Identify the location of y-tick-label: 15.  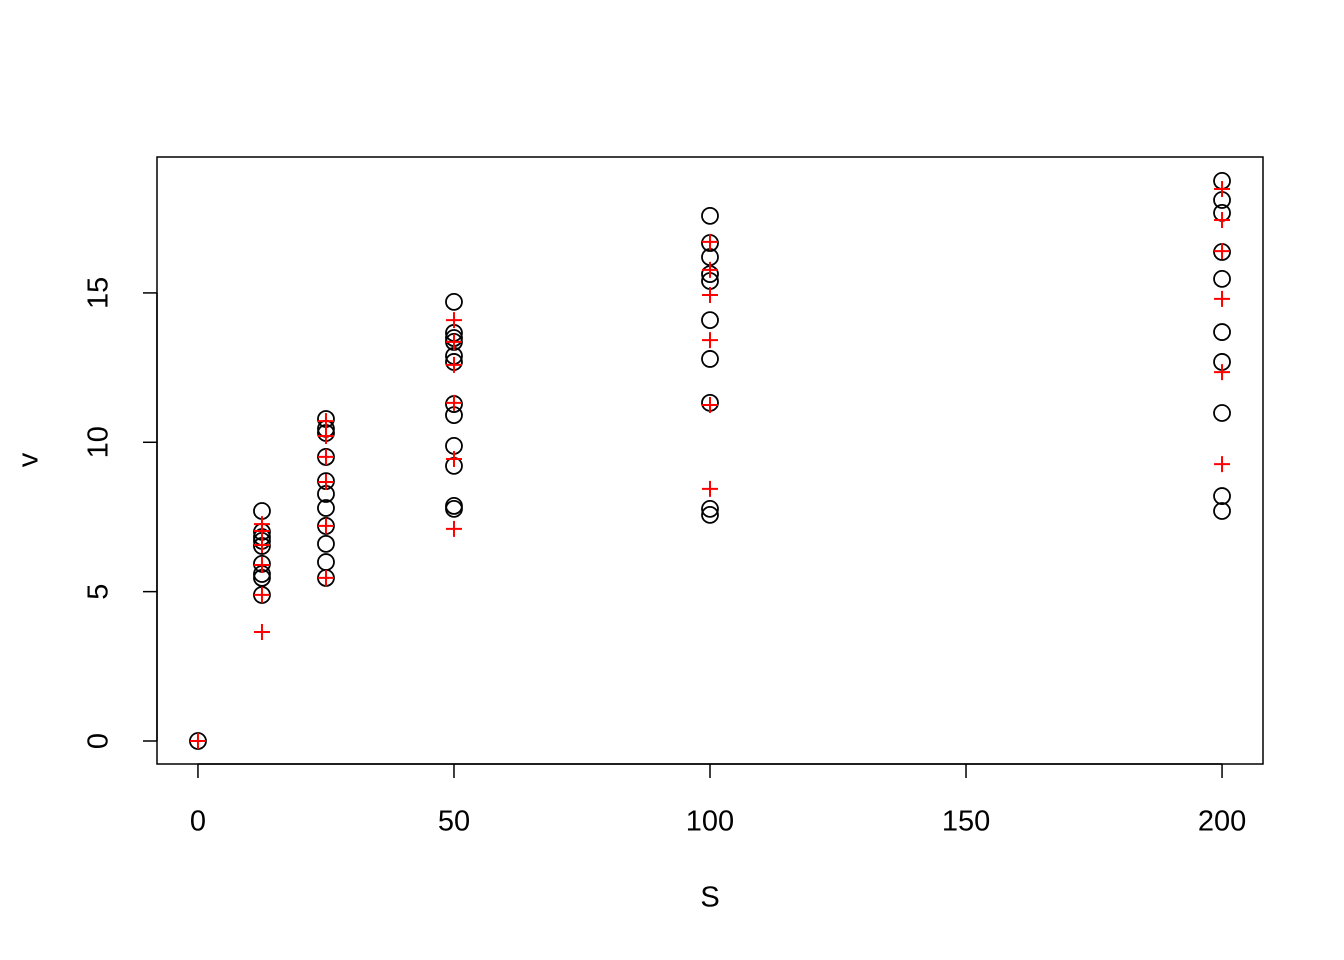
(99, 293).